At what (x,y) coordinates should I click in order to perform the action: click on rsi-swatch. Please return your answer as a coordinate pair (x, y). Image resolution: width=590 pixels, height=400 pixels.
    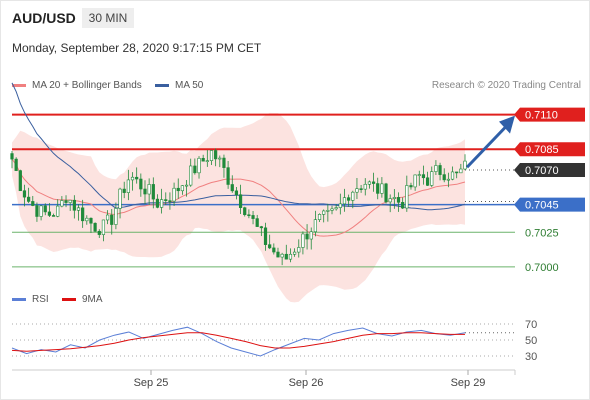
    Looking at the image, I should click on (19, 299).